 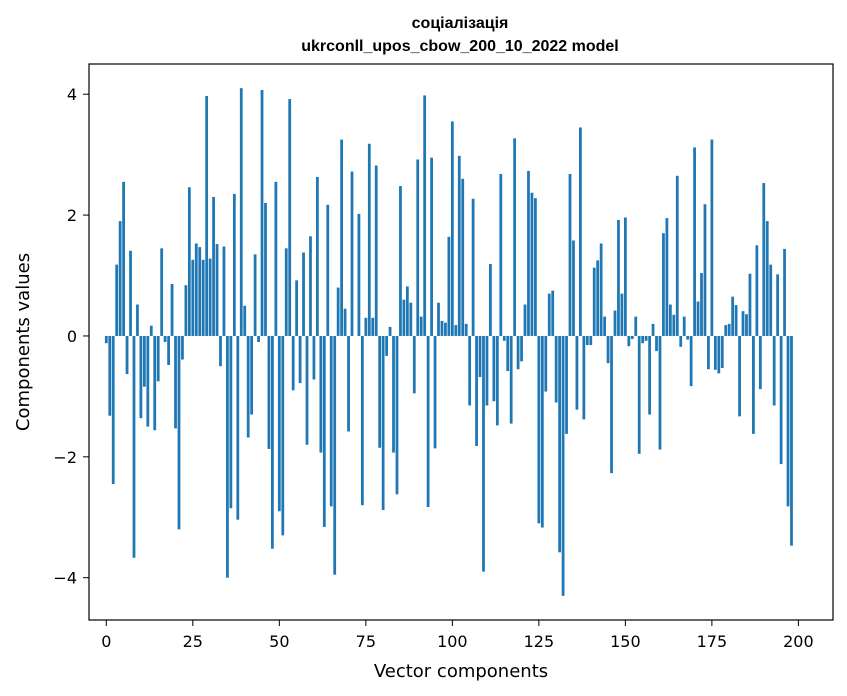 What do you see at coordinates (23, 342) in the screenshot?
I see `y-axis-label: Components values` at bounding box center [23, 342].